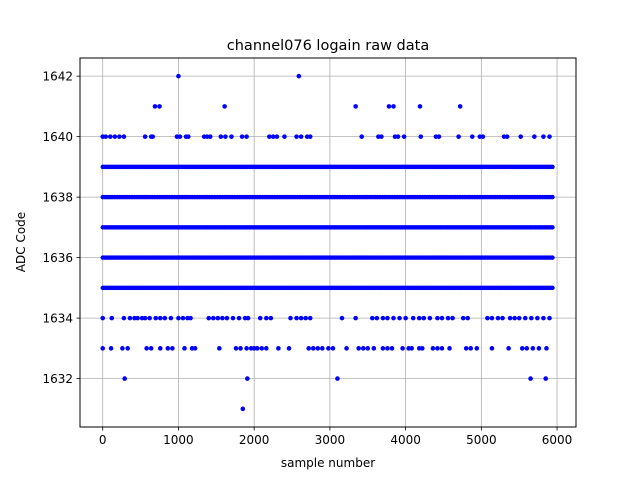  I want to click on y-tick-label: 1636, so click(57, 258).